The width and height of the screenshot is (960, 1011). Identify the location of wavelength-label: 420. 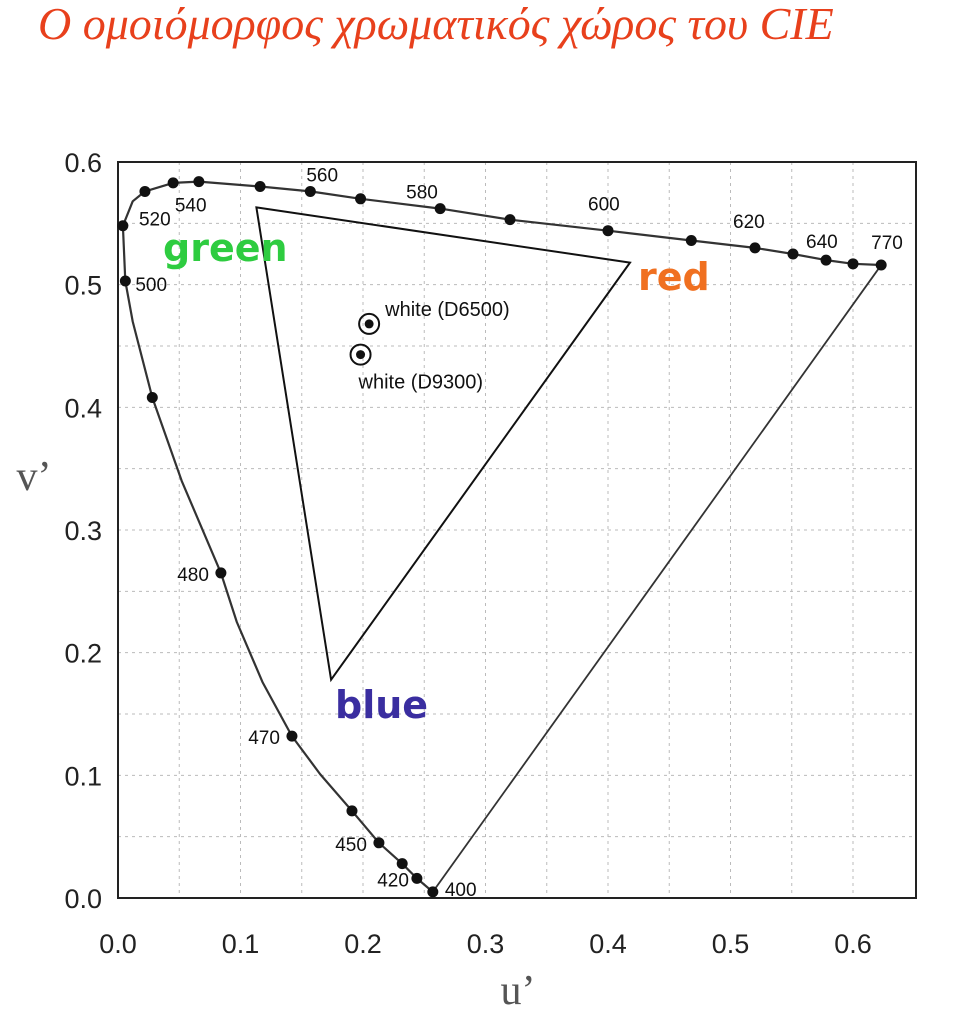
(393, 880).